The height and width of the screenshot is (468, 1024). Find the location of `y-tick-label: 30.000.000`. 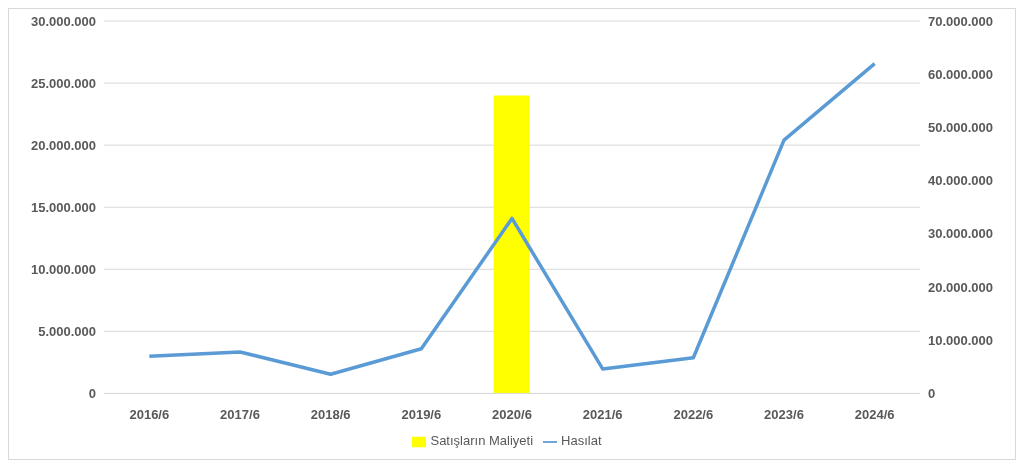

y-tick-label: 30.000.000 is located at coordinates (63, 21).